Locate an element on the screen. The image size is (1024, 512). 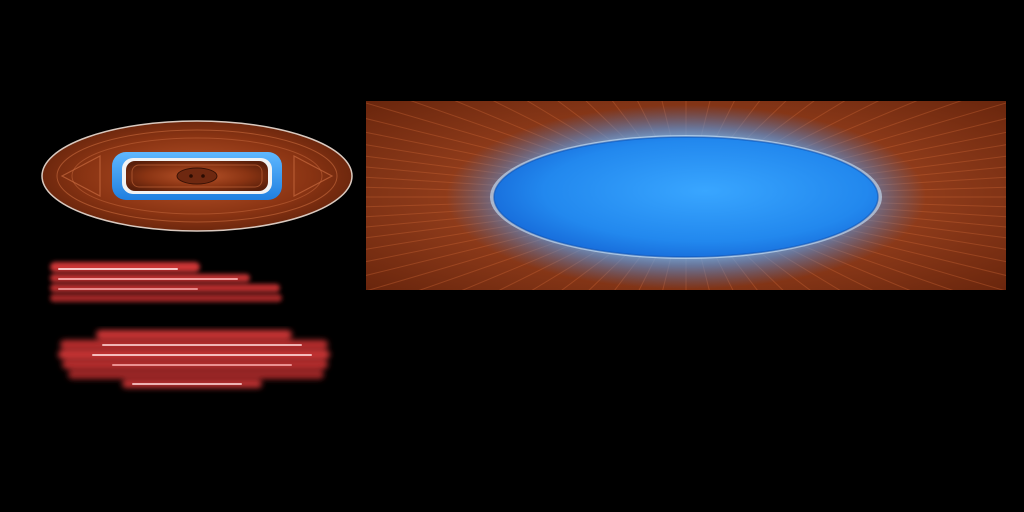
red-glow-strip-a is located at coordinates (166, 282).